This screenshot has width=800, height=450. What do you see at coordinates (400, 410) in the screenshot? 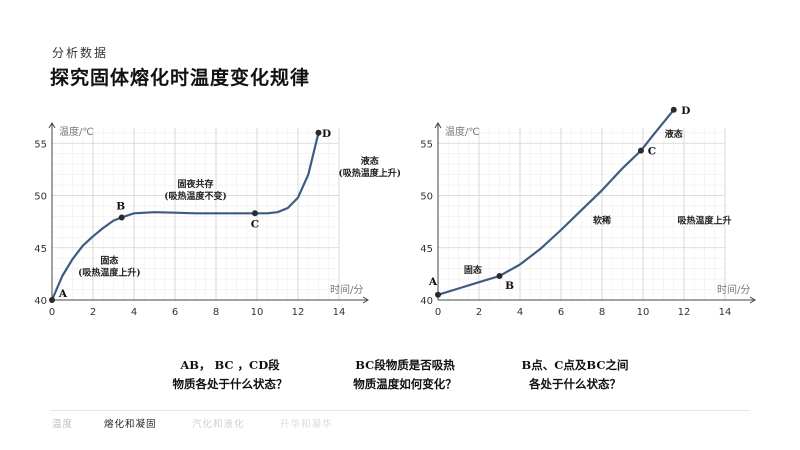
I see `footer-divider` at bounding box center [400, 410].